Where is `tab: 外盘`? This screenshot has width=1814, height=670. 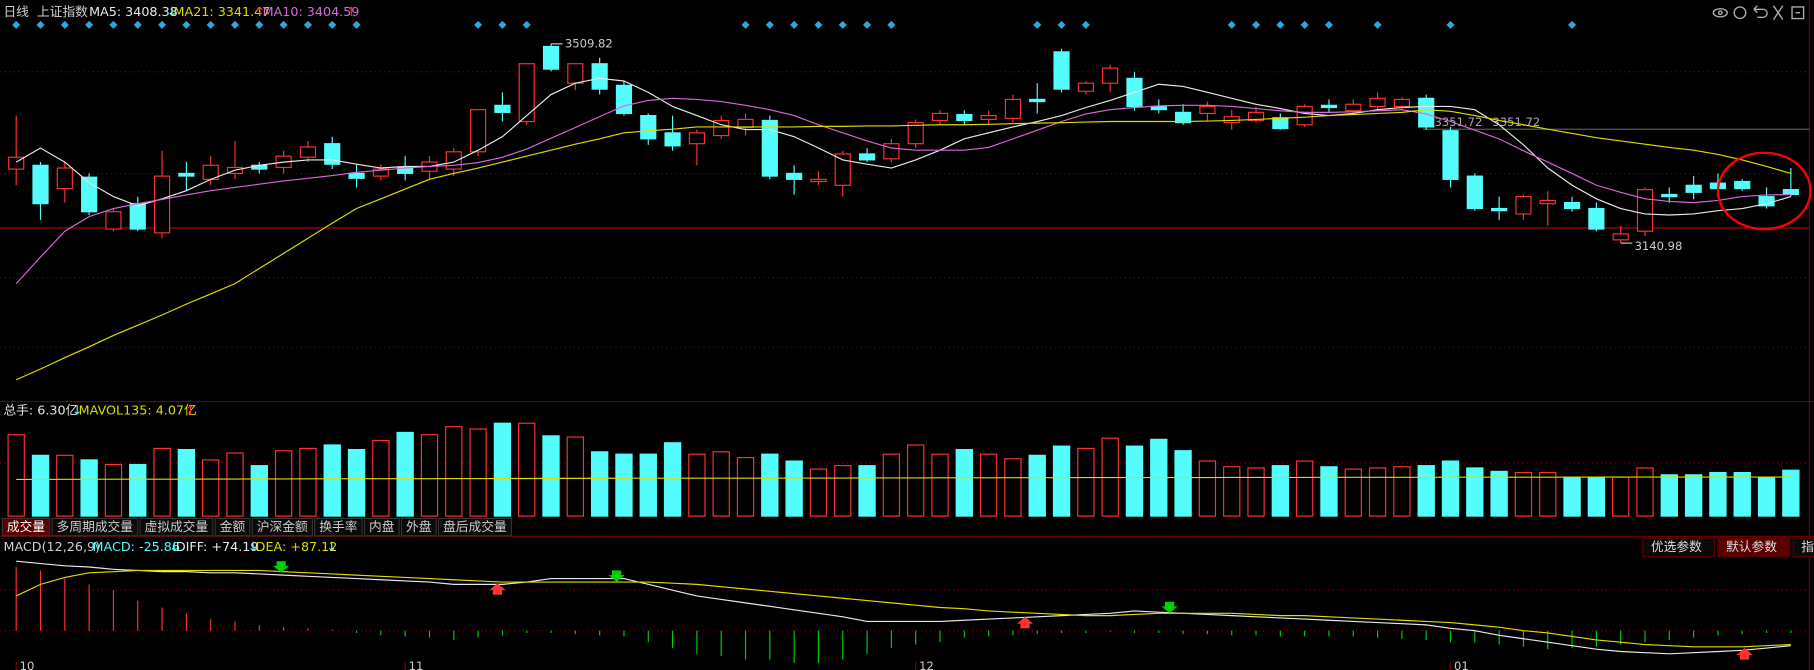
tab: 外盘 is located at coordinates (418, 527).